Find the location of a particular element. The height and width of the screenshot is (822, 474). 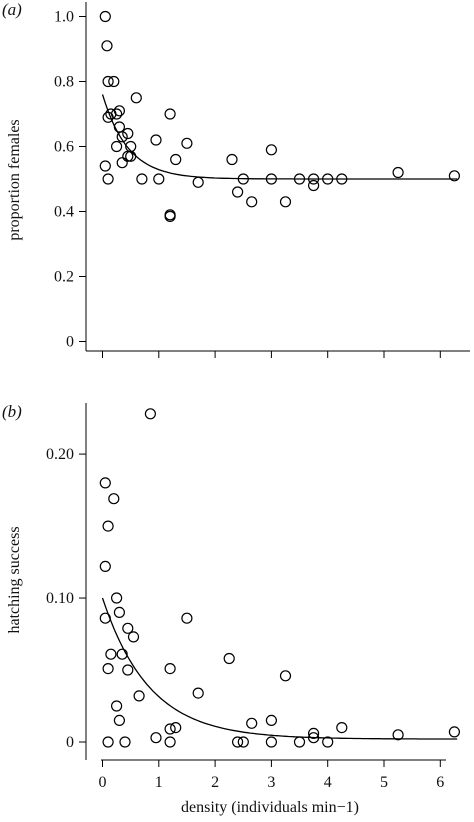

panel-b-y-tick-label: 0.10 is located at coordinates (60, 598).